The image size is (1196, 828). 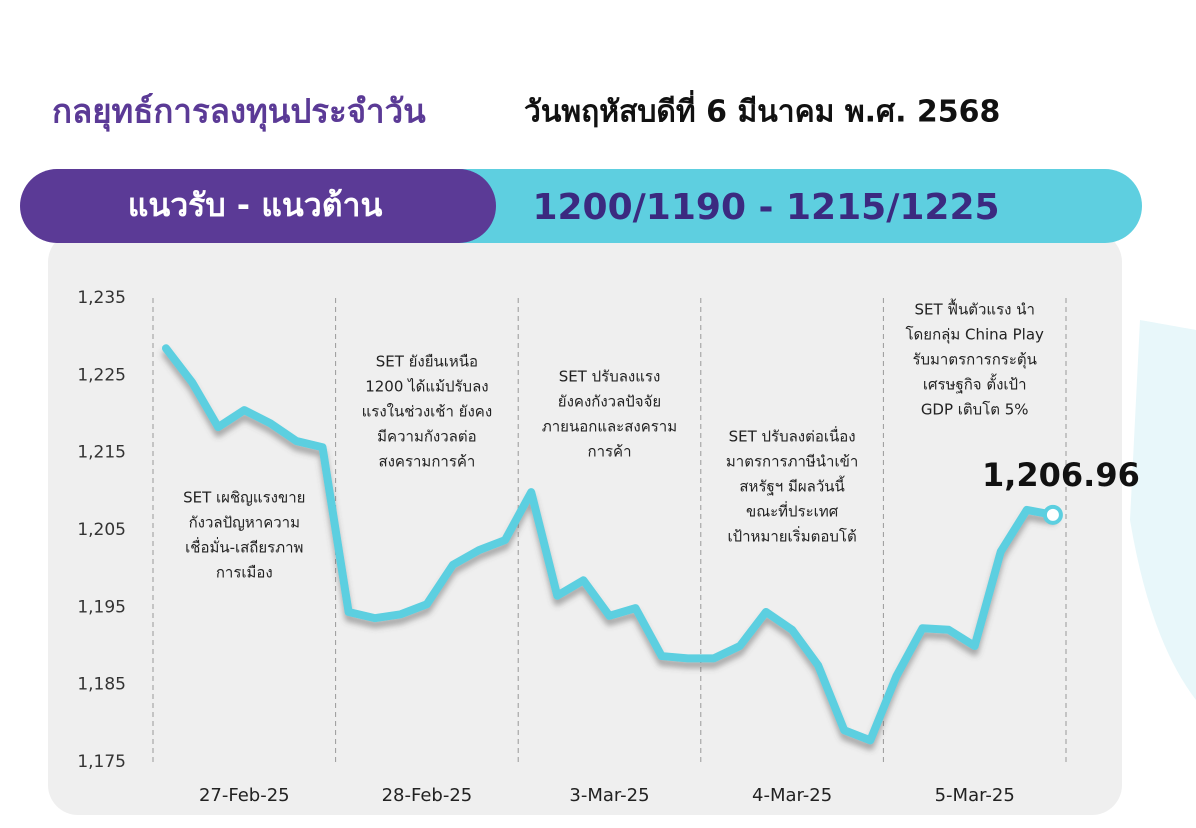 What do you see at coordinates (101, 530) in the screenshot?
I see `y-tick-label: 1,205` at bounding box center [101, 530].